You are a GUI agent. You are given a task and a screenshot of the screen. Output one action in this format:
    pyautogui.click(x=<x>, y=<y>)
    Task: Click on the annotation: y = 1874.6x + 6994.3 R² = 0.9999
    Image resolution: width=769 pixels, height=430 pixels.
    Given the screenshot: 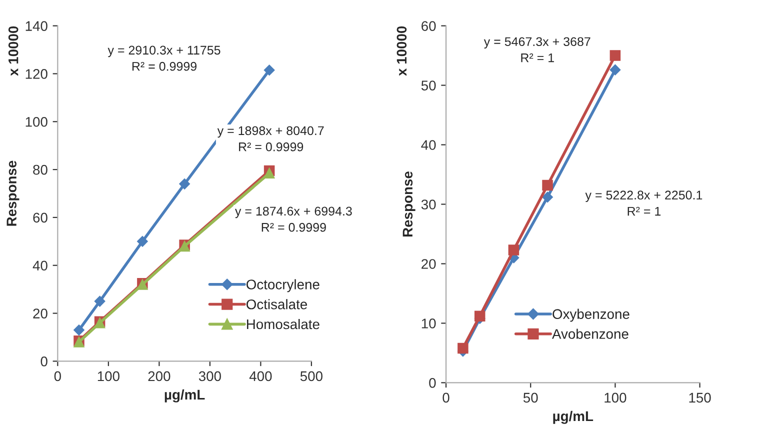 What is the action you would take?
    pyautogui.click(x=293, y=219)
    